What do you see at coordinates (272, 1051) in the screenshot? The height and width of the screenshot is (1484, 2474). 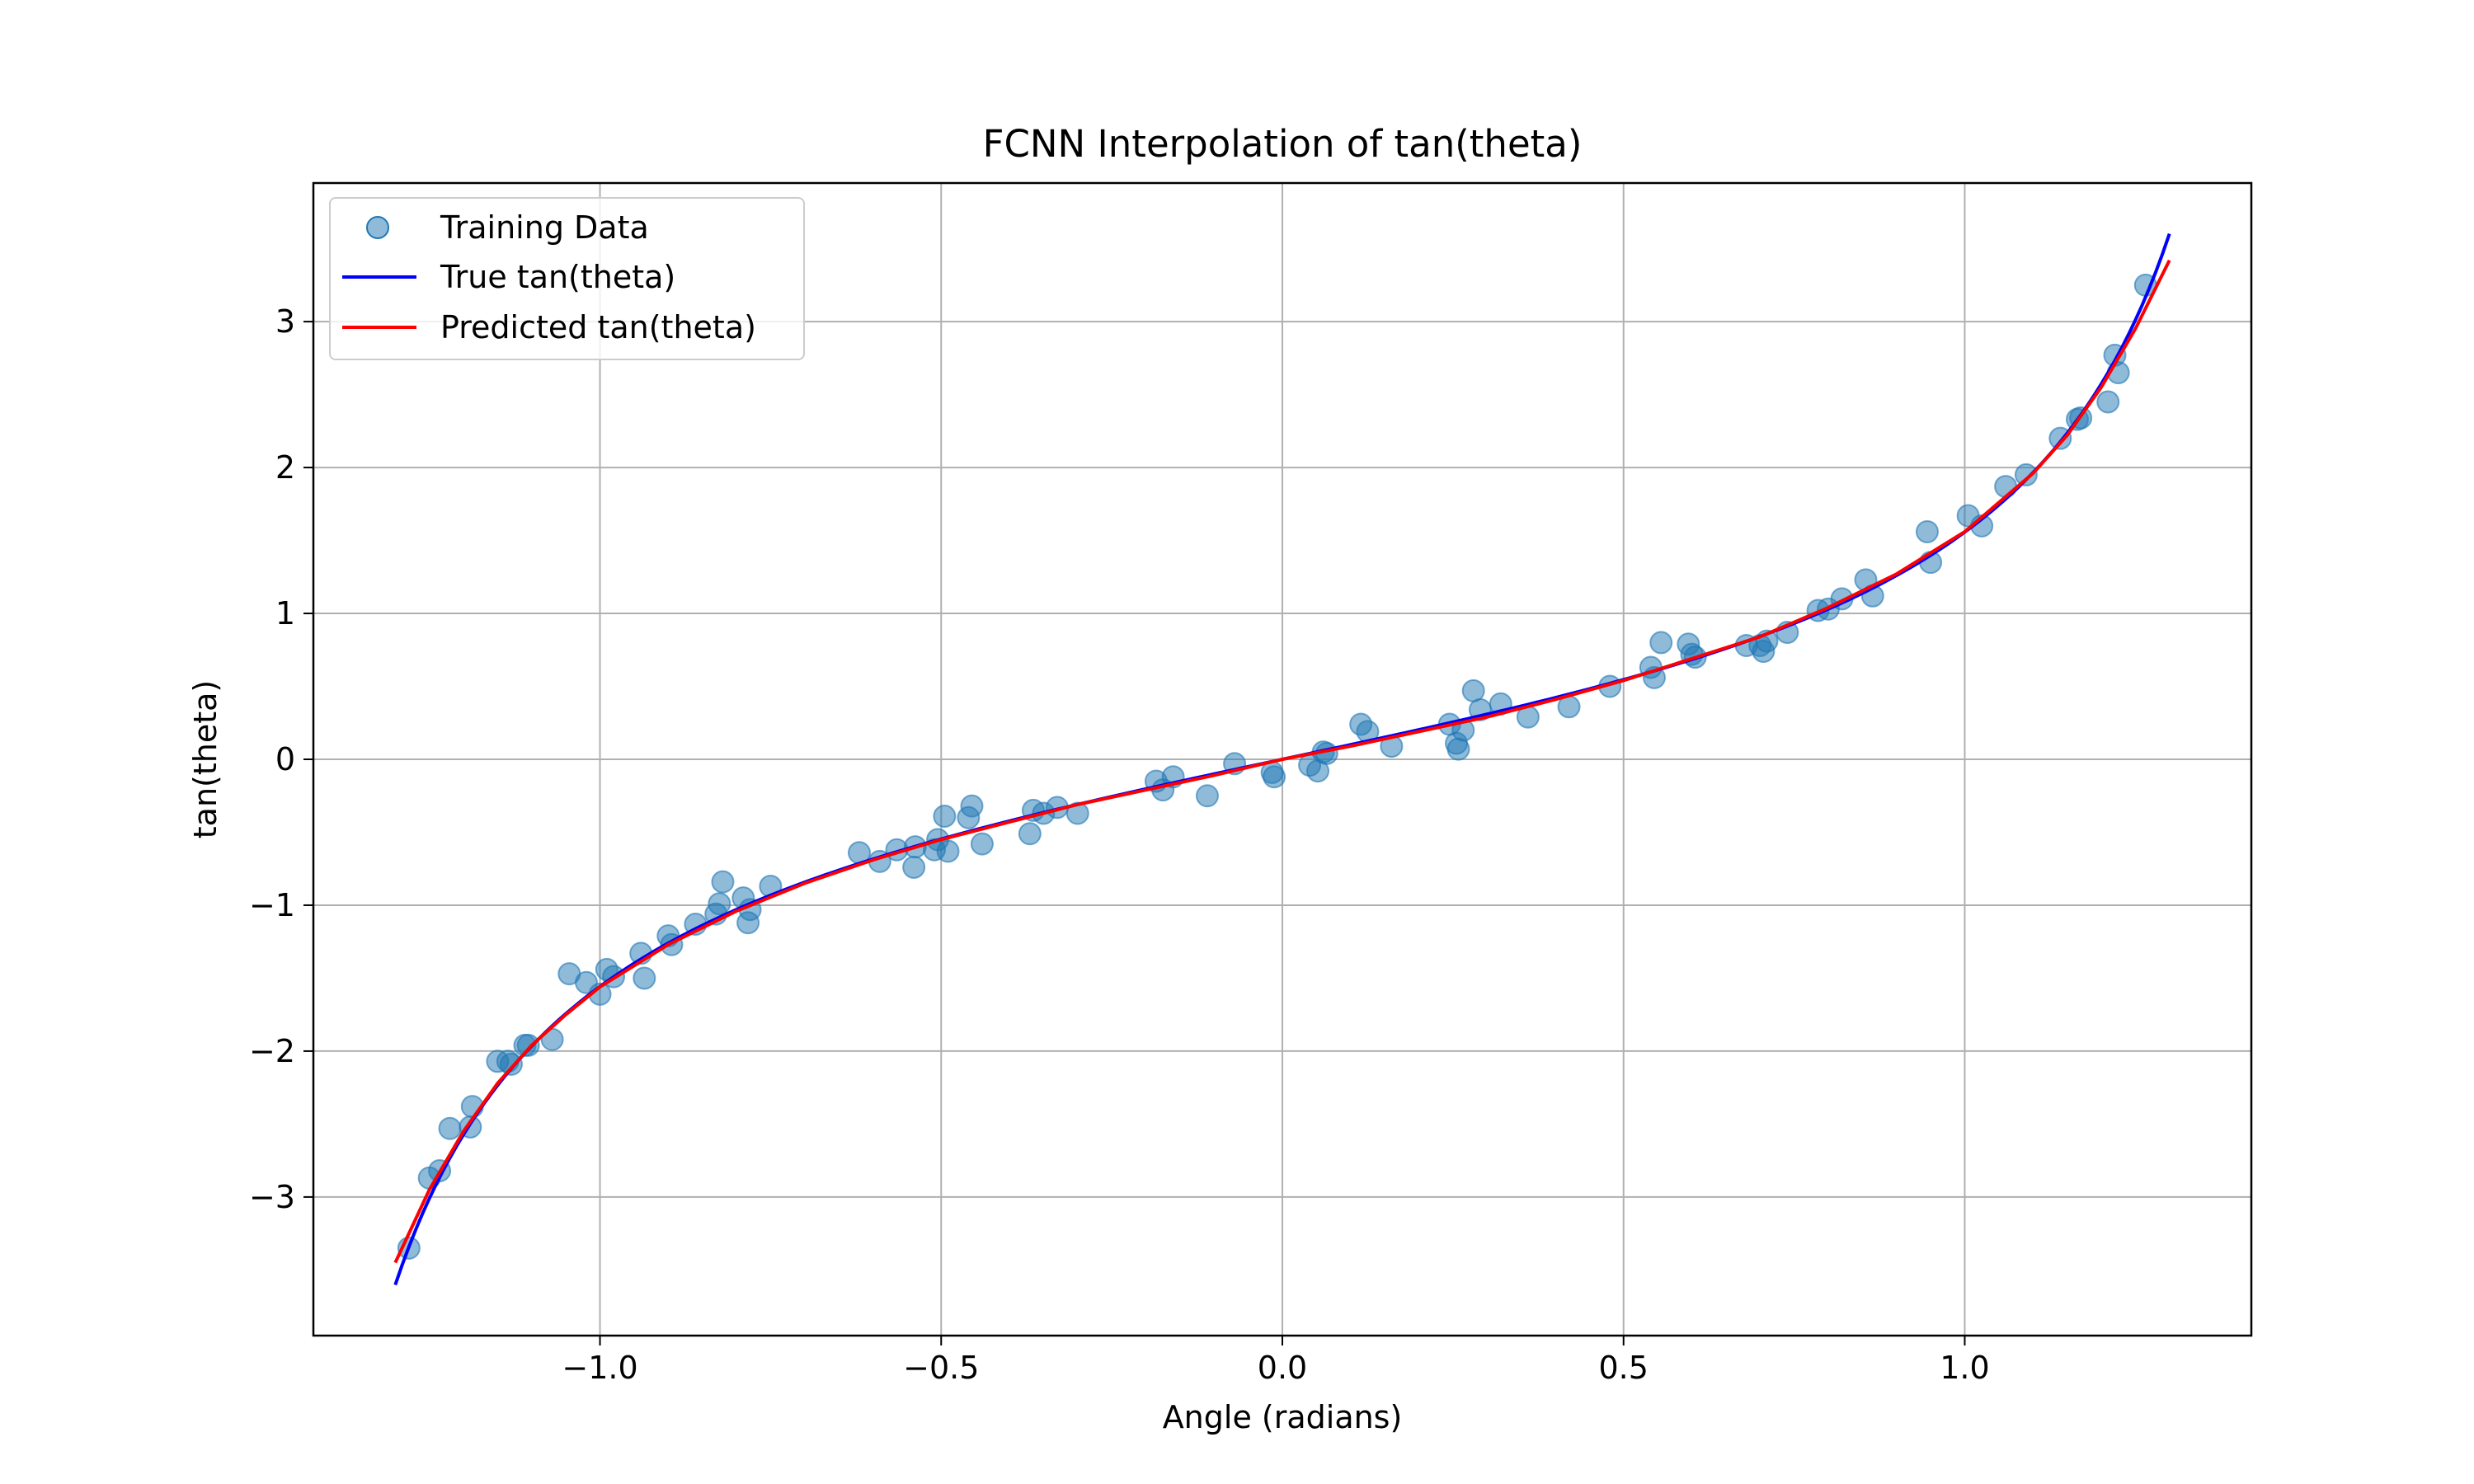 I see `y-tick-label: −2` at bounding box center [272, 1051].